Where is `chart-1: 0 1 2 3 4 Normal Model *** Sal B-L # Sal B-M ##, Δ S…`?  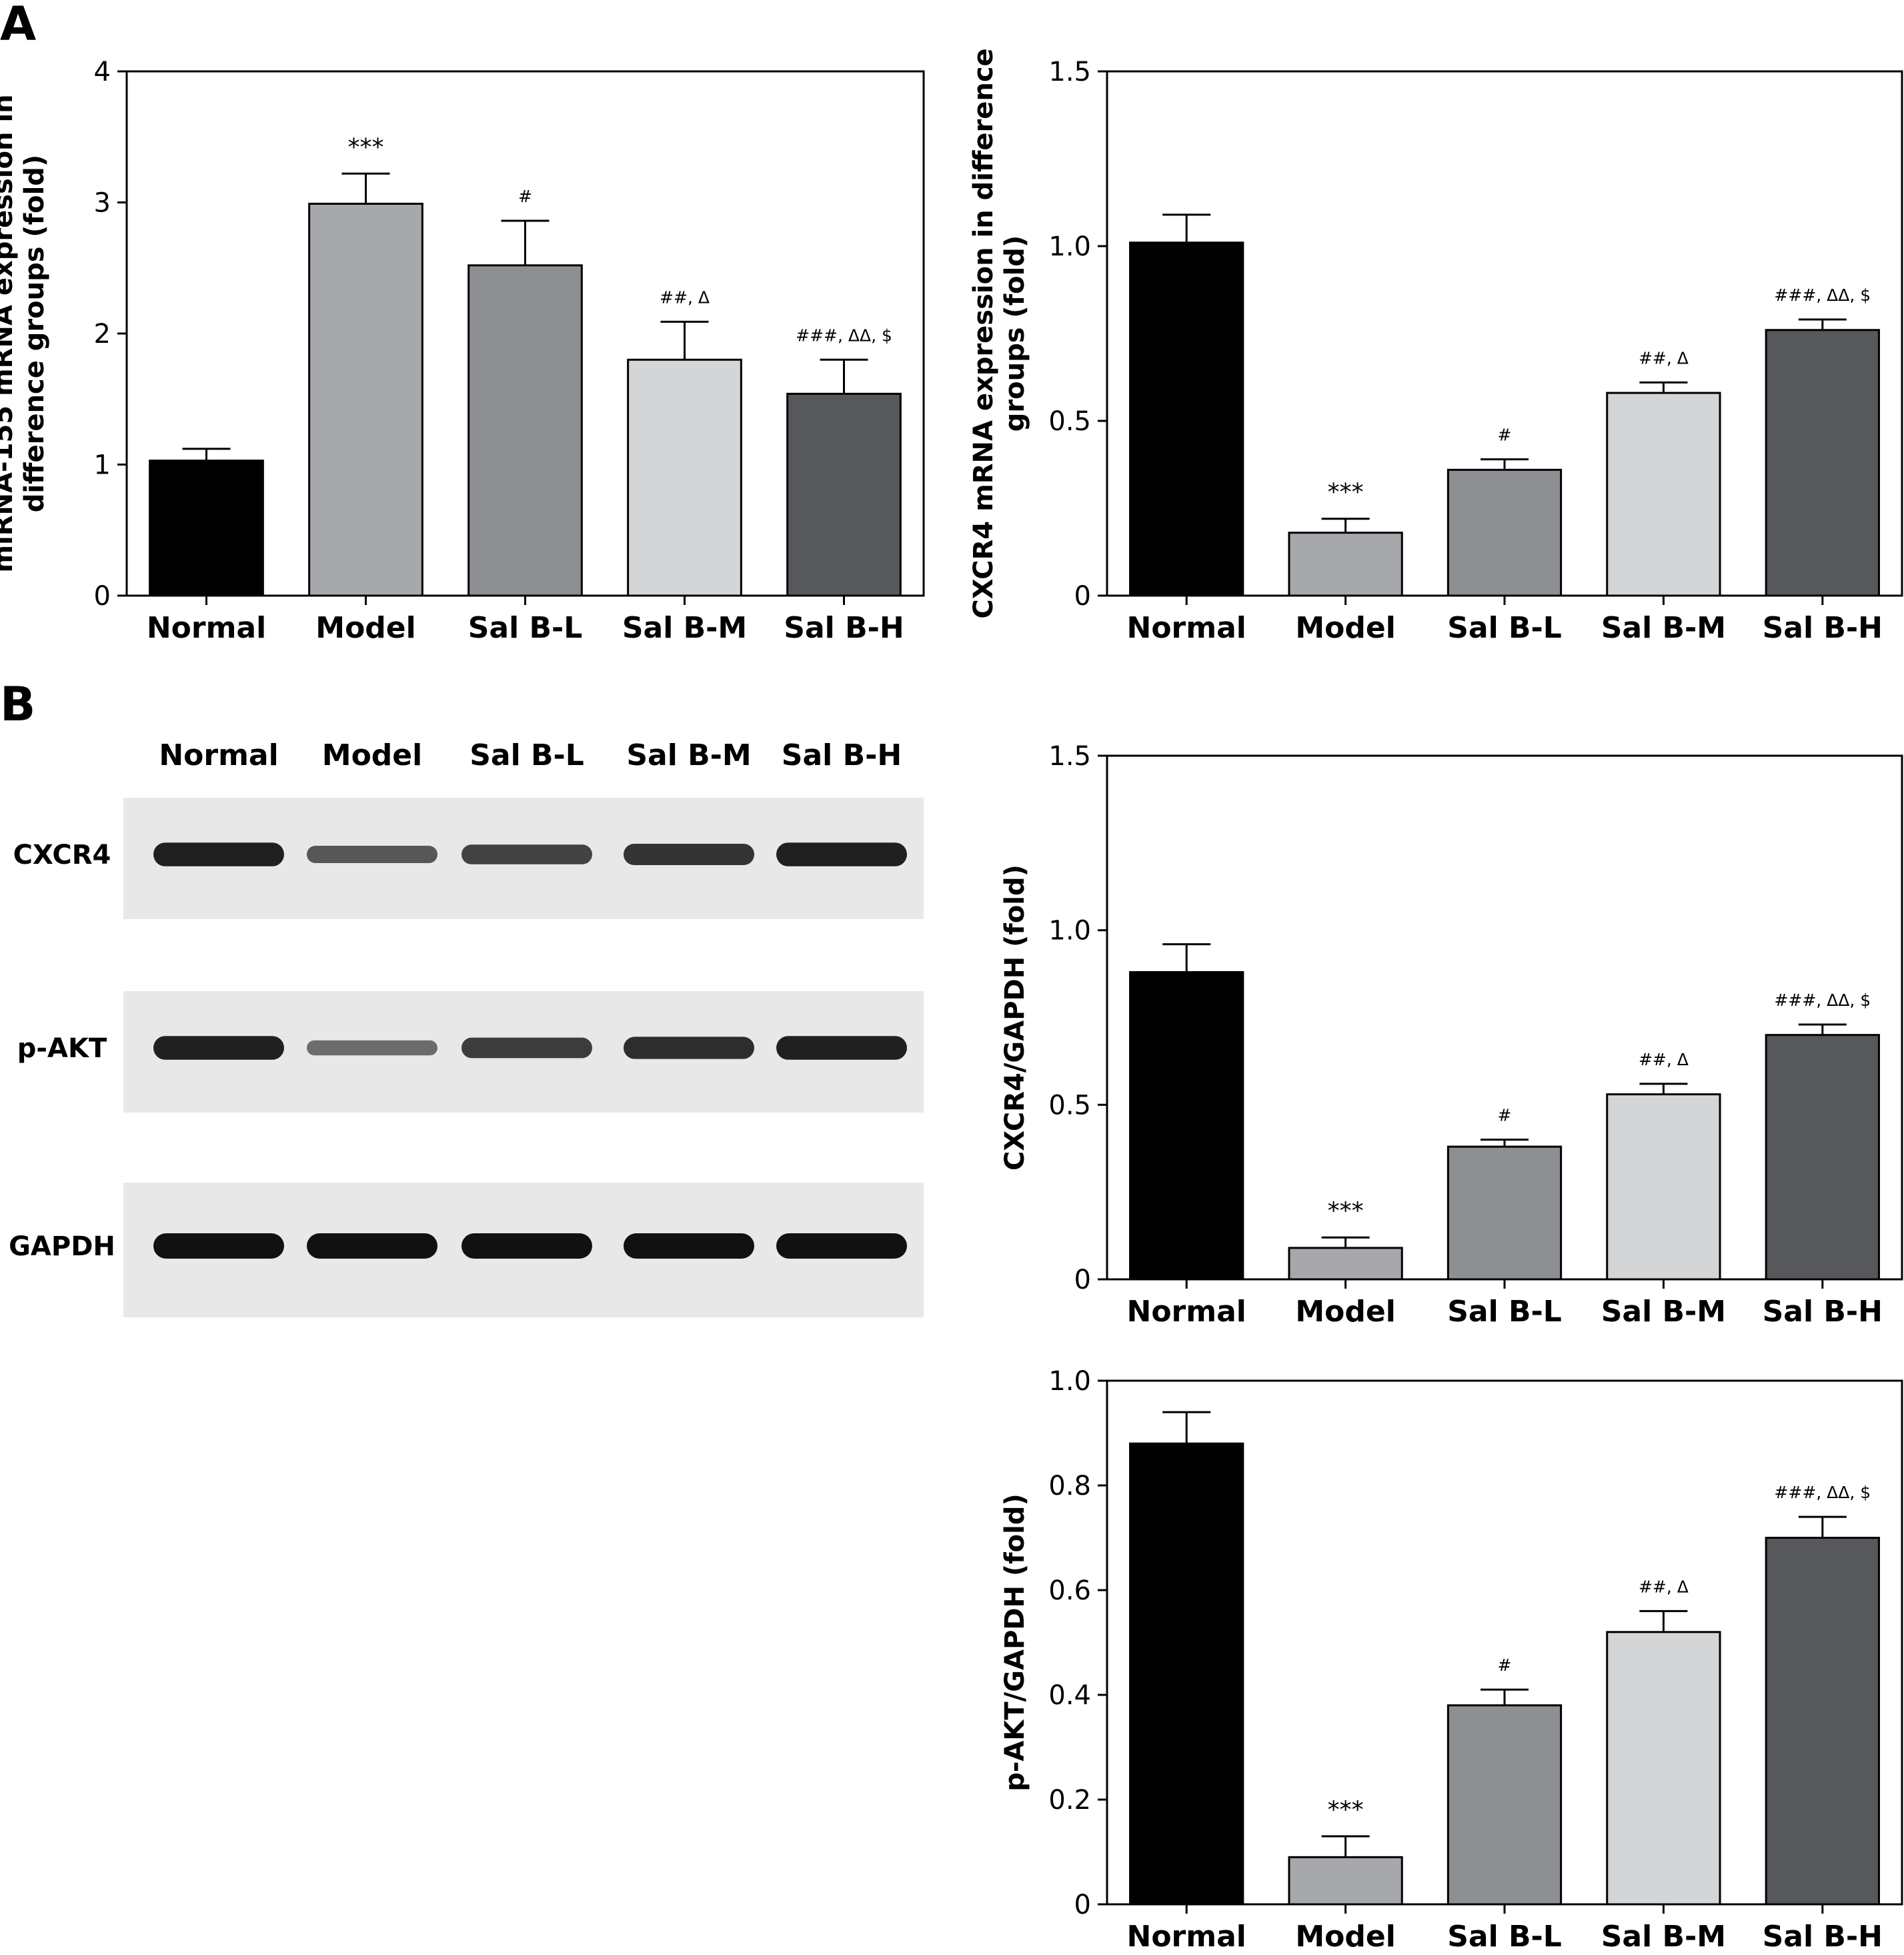 chart-1: 0 1 2 3 4 Normal Model *** Sal B-L # Sal B-M ##, Δ S… is located at coordinates (462, 351).